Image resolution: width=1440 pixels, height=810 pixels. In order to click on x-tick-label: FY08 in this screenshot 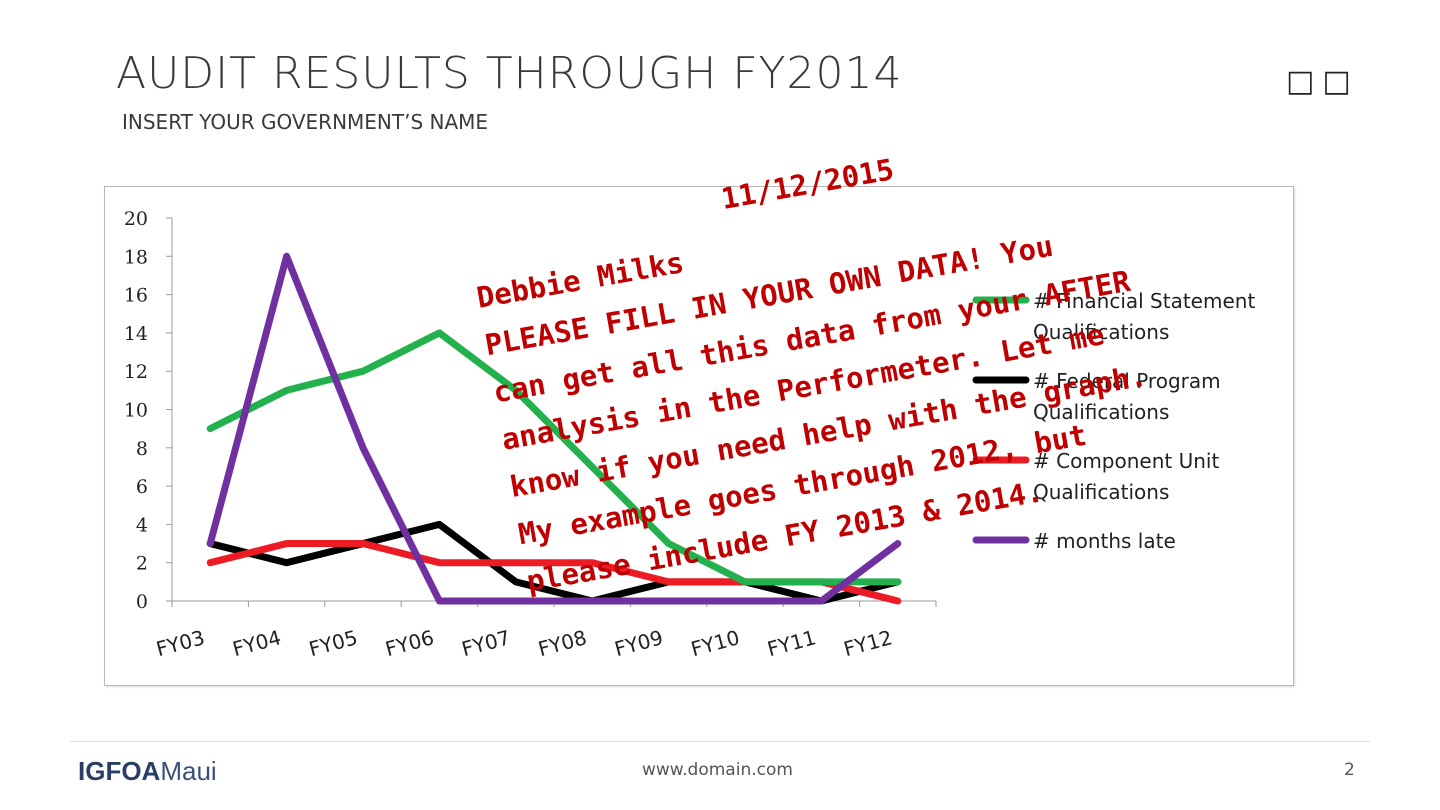, I will do `click(563, 643)`.